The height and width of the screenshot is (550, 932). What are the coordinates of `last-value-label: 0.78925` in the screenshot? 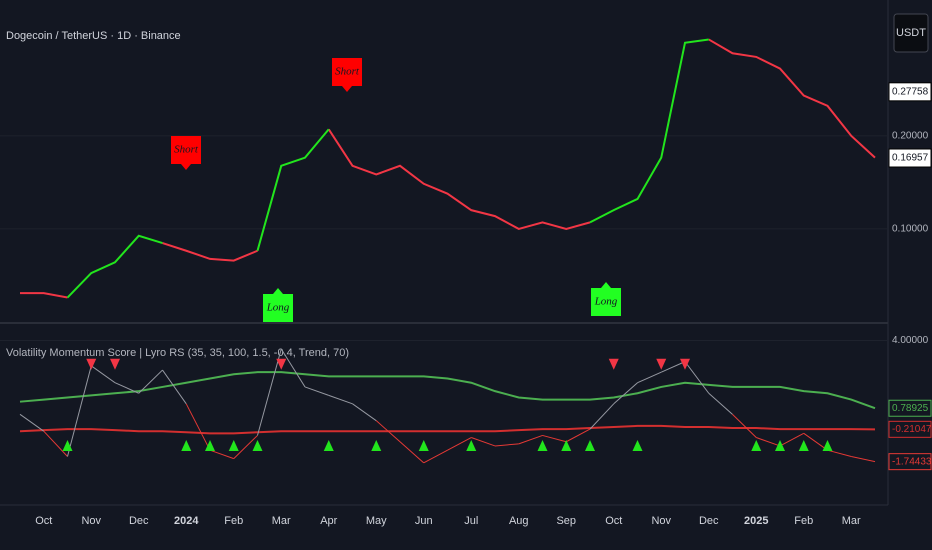 It's located at (910, 408).